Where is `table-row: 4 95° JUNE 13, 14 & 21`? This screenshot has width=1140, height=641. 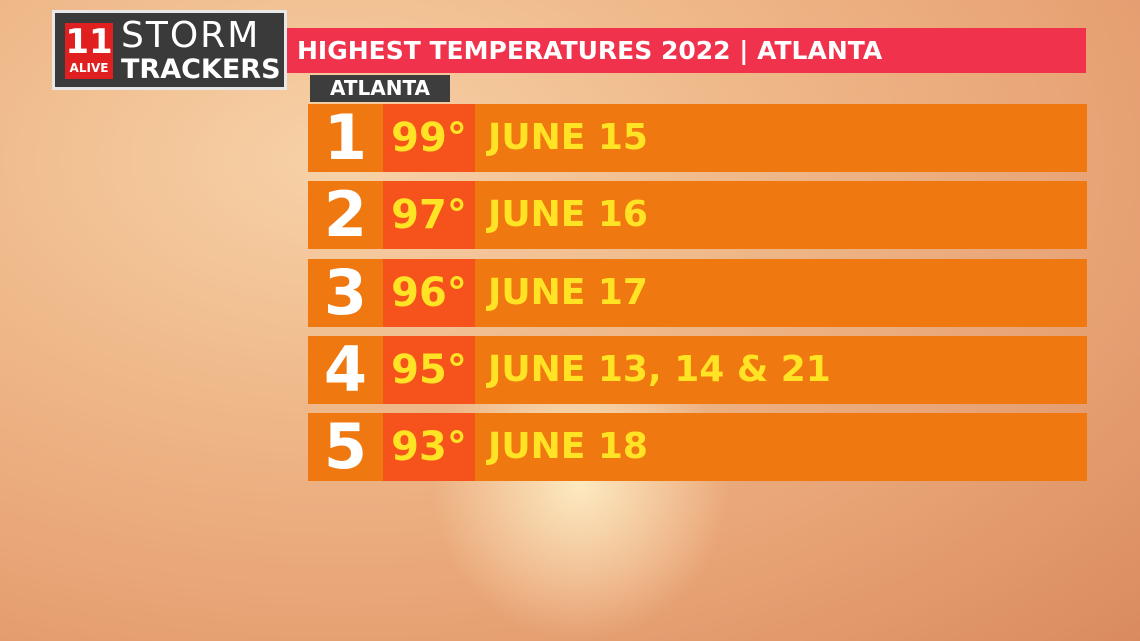
table-row: 4 95° JUNE 13, 14 & 21 is located at coordinates (697, 369).